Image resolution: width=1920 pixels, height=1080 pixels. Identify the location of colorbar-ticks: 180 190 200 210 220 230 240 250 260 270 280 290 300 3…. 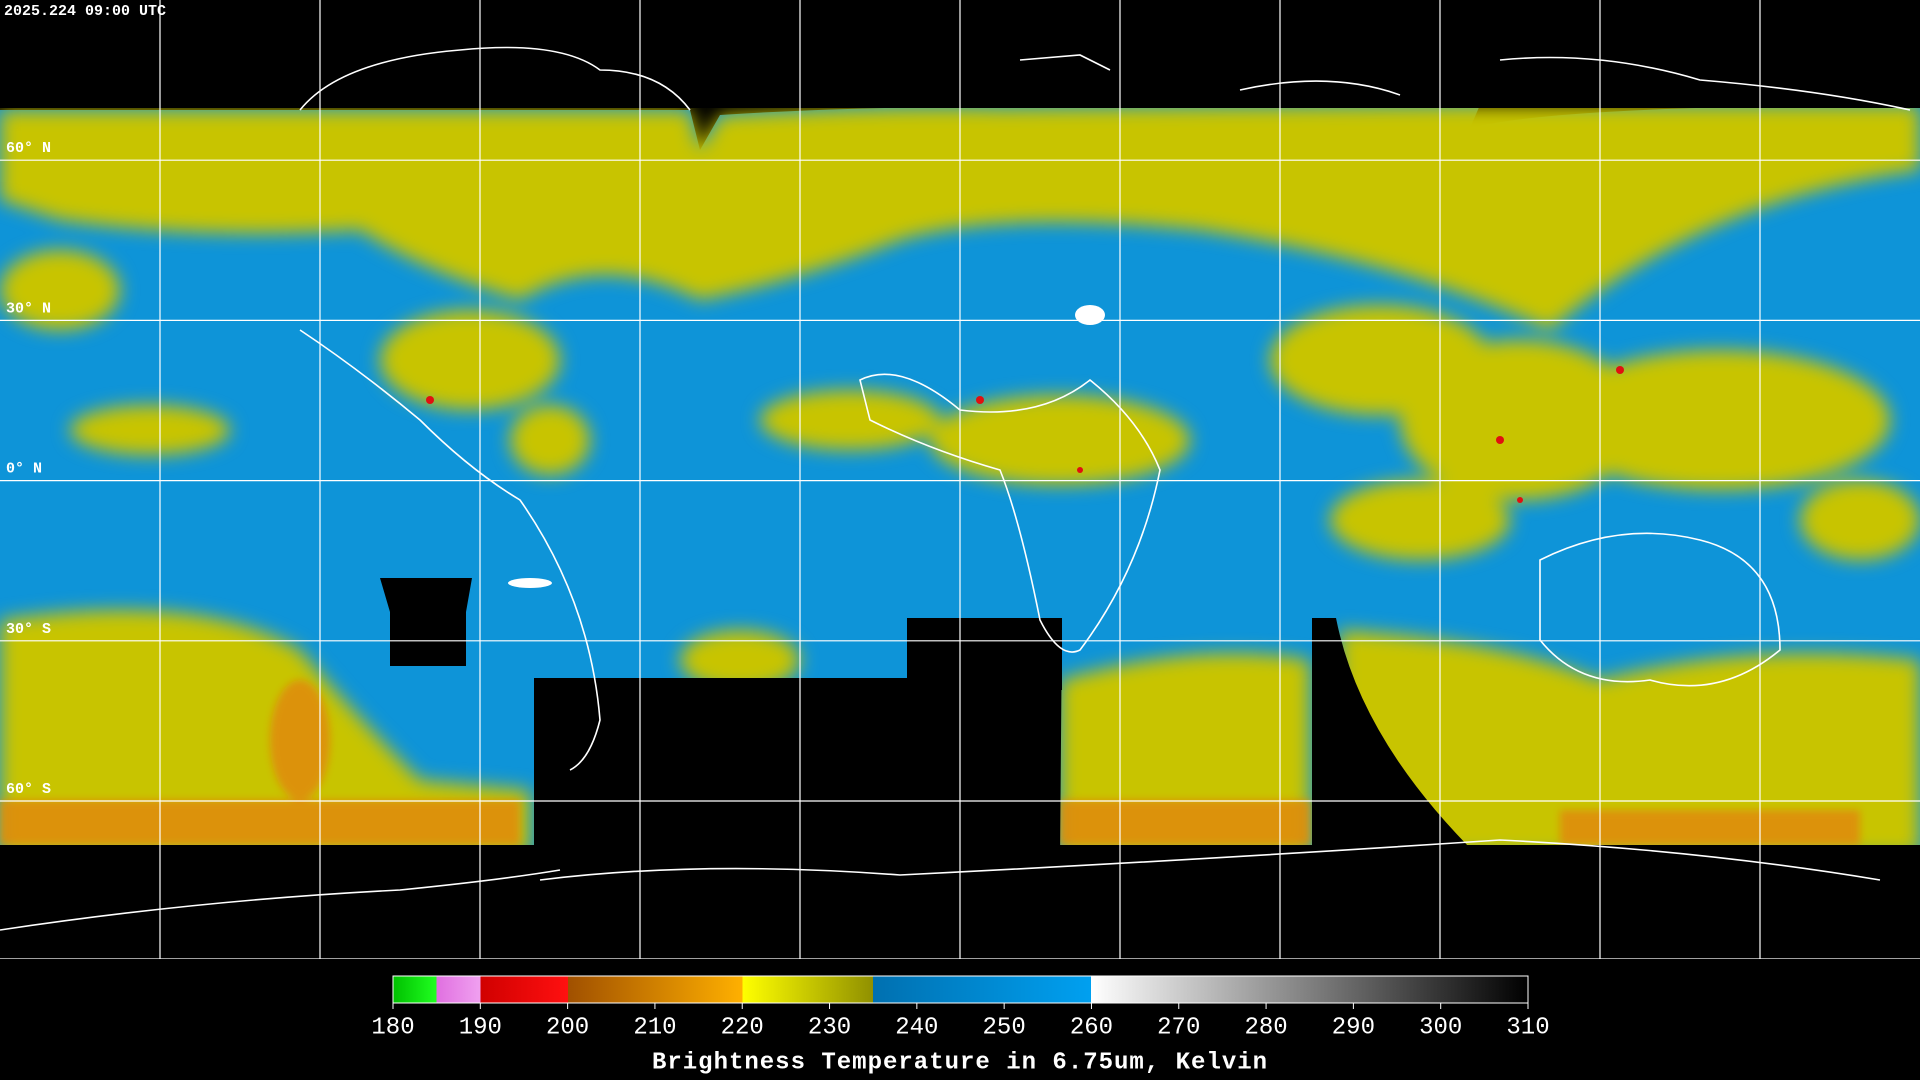
(960, 1022).